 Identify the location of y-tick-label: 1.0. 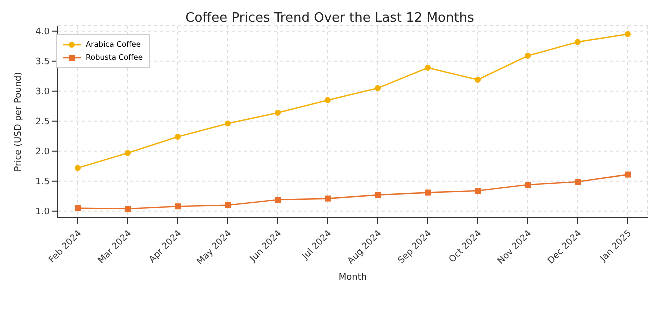
(43, 213).